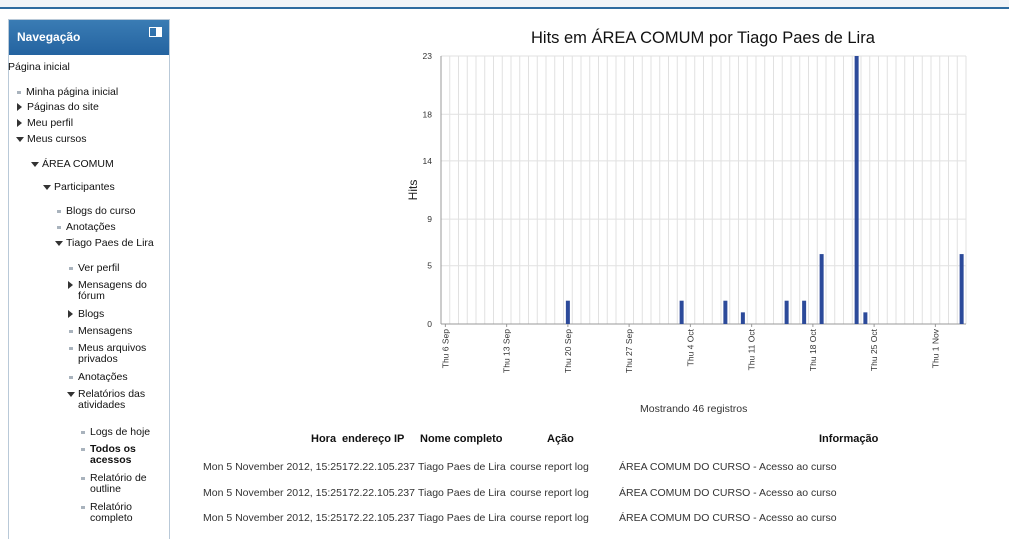 Image resolution: width=1009 pixels, height=539 pixels. What do you see at coordinates (428, 56) in the screenshot?
I see `y-tick-label: 23` at bounding box center [428, 56].